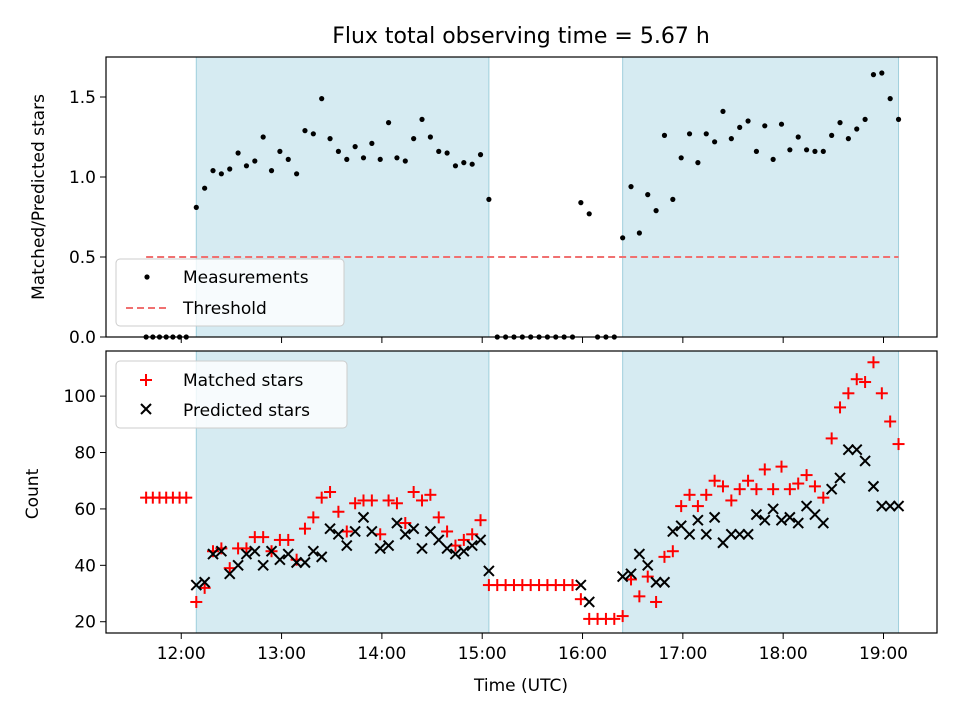  What do you see at coordinates (582, 654) in the screenshot?
I see `x-tick-label: 16:00` at bounding box center [582, 654].